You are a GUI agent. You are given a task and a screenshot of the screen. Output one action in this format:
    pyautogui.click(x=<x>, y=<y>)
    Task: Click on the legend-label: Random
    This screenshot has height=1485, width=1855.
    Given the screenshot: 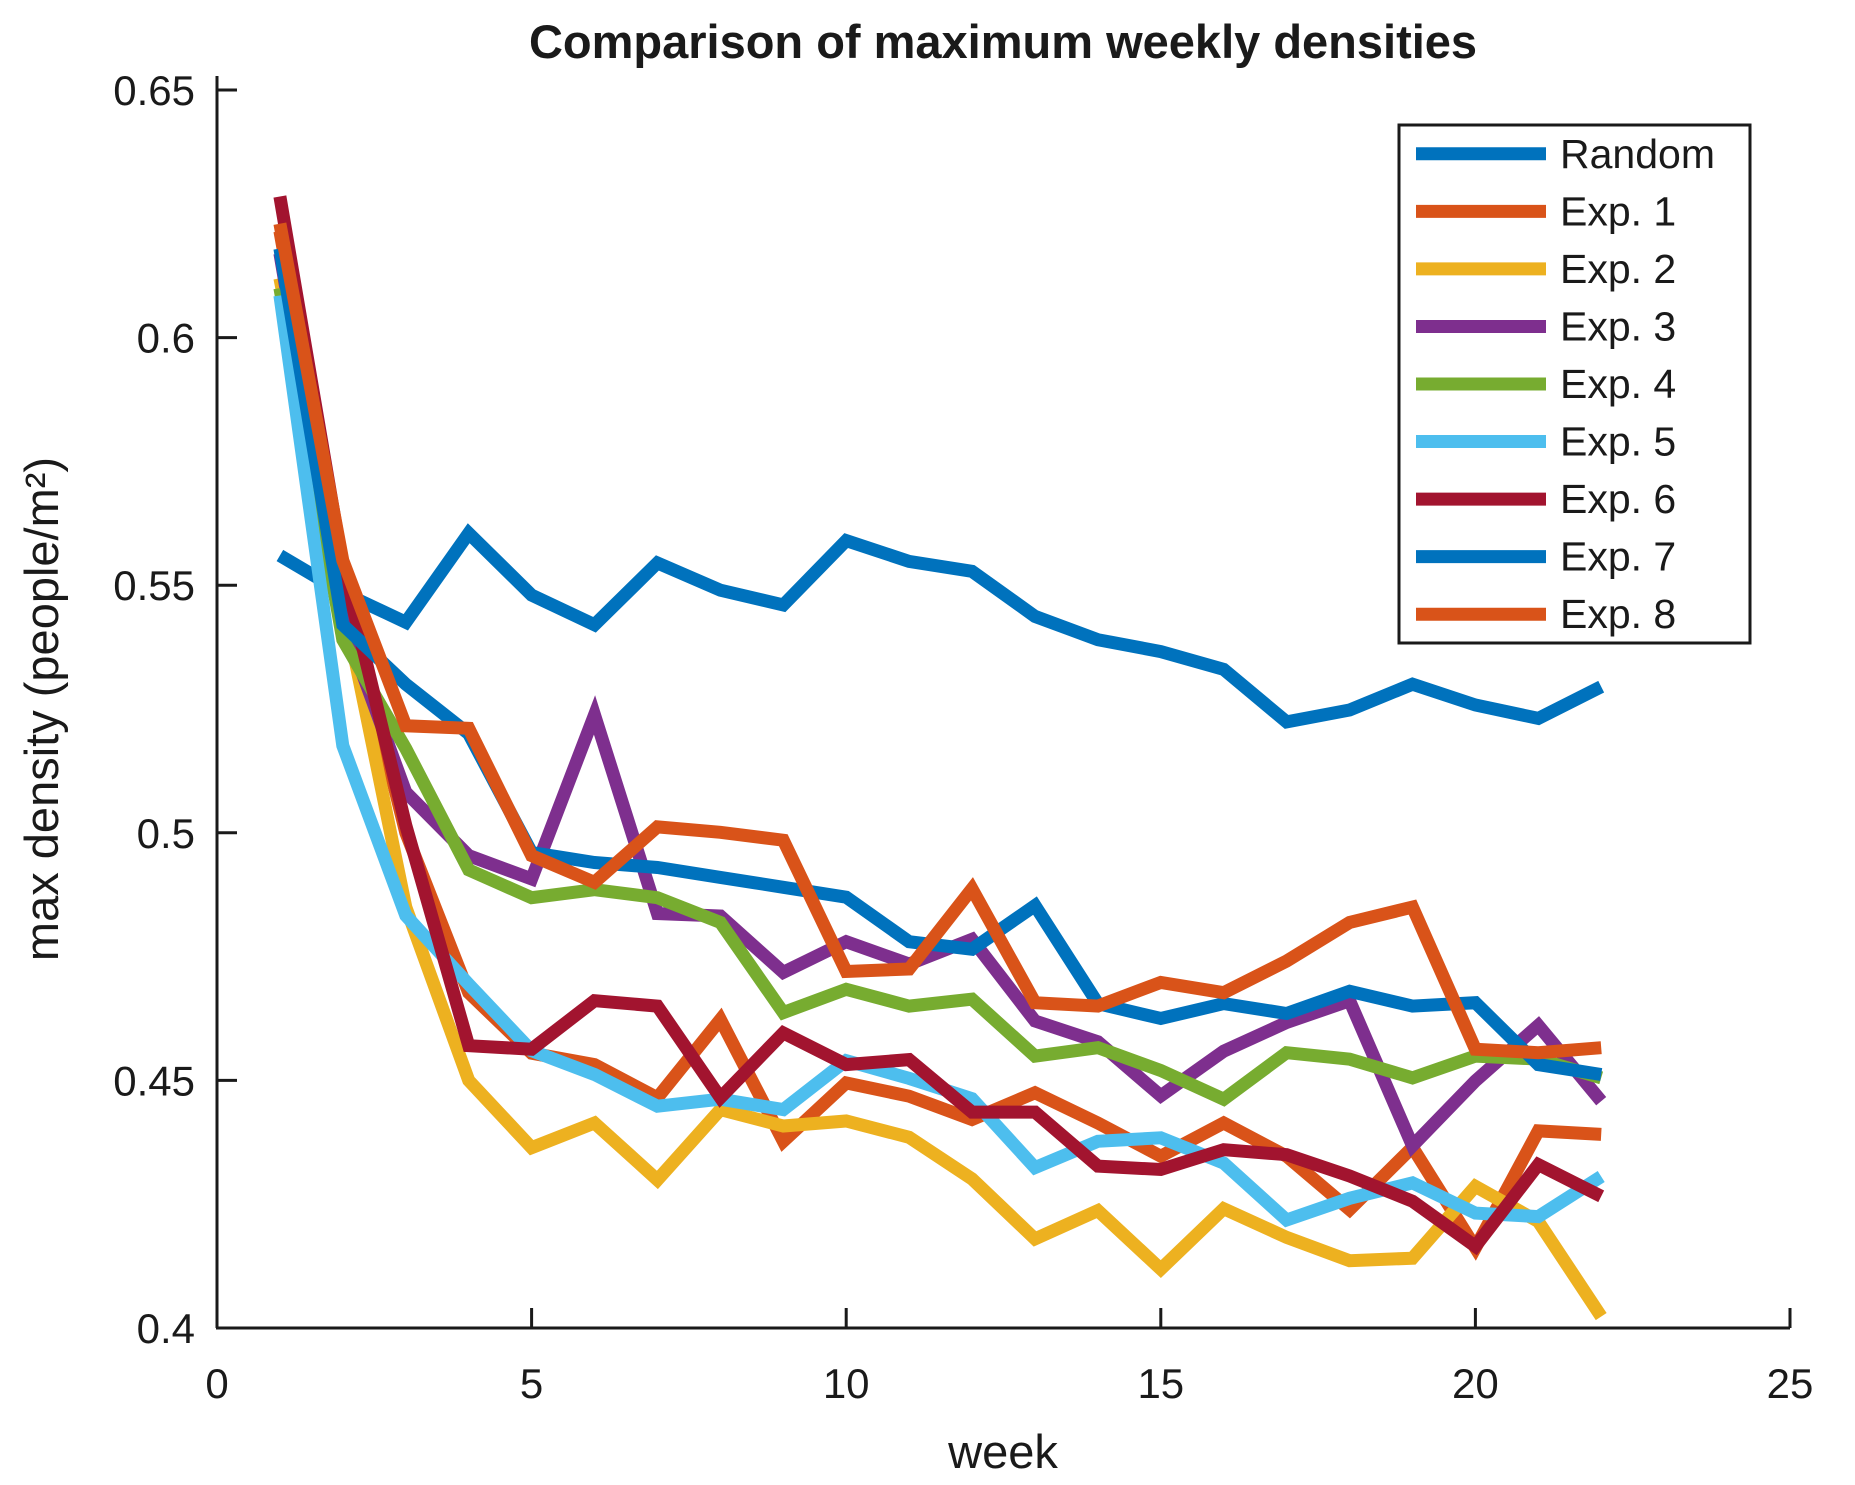 What is the action you would take?
    pyautogui.click(x=1637, y=154)
    